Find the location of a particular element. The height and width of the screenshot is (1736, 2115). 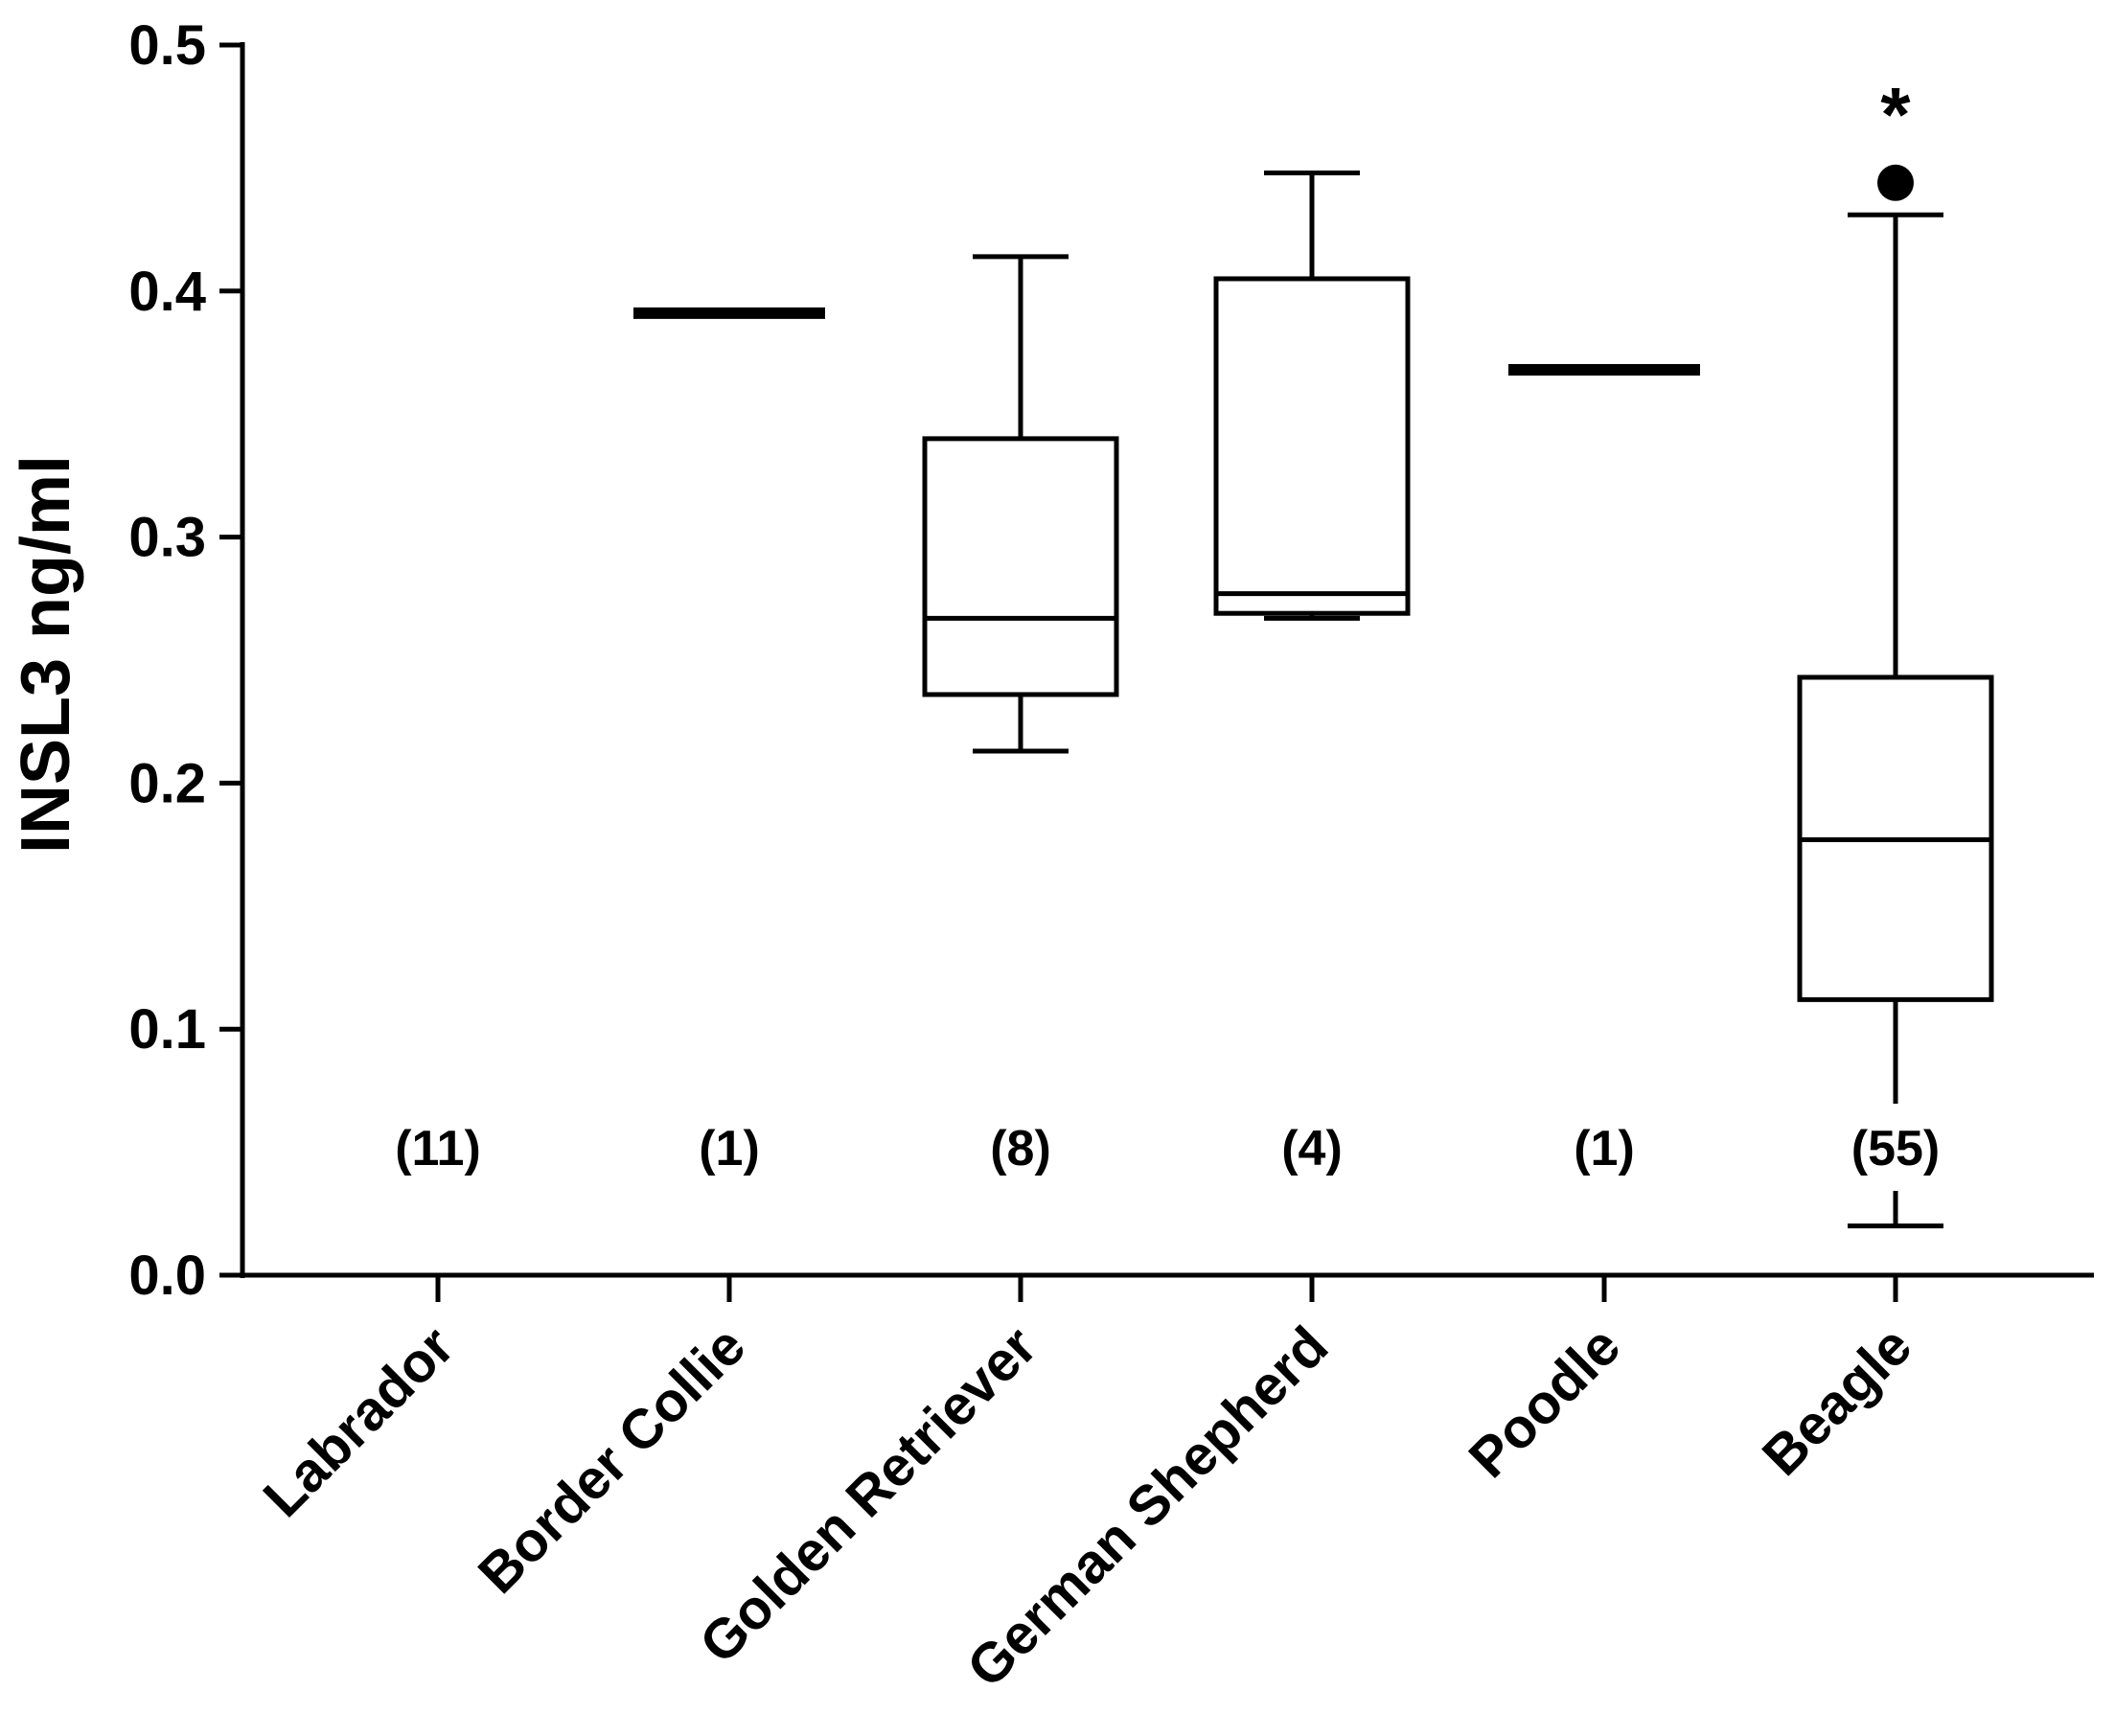

x-tick-label: Border Collie is located at coordinates (612, 1459).